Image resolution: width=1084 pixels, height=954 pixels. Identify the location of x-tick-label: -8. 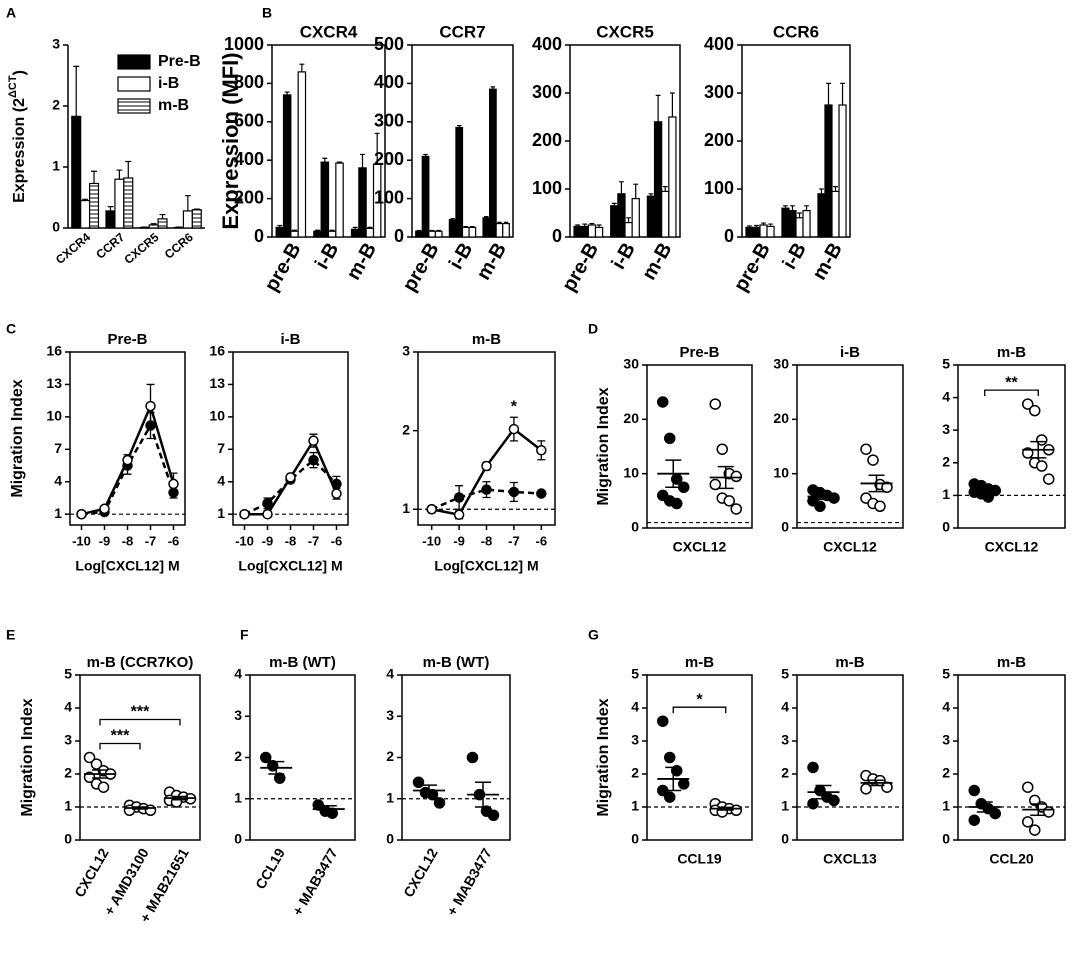
(487, 540).